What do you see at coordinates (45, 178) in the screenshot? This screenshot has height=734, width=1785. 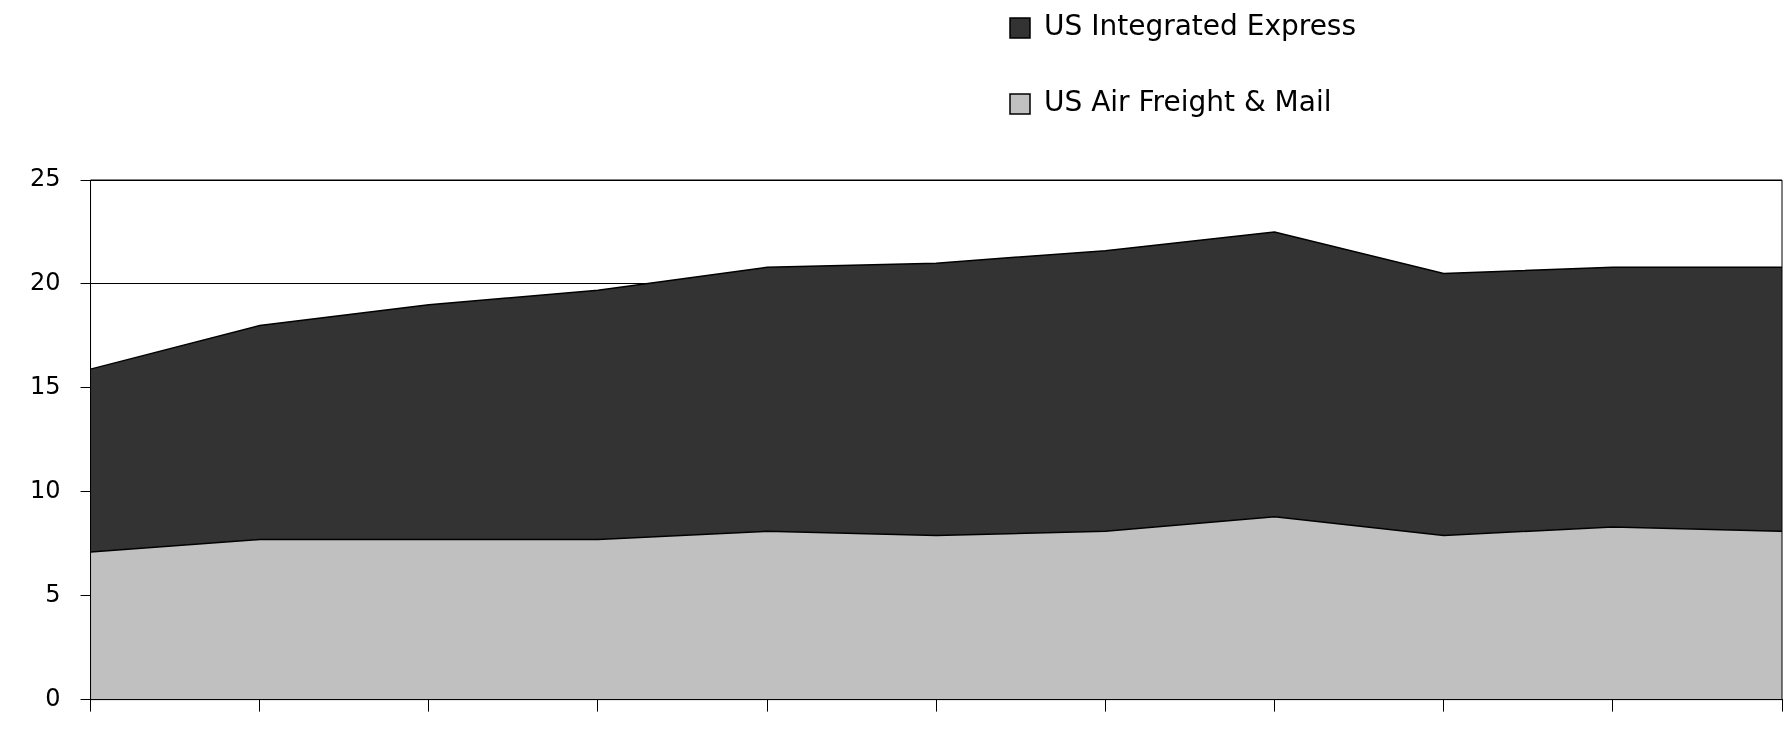 I see `y-tick-label: 25` at bounding box center [45, 178].